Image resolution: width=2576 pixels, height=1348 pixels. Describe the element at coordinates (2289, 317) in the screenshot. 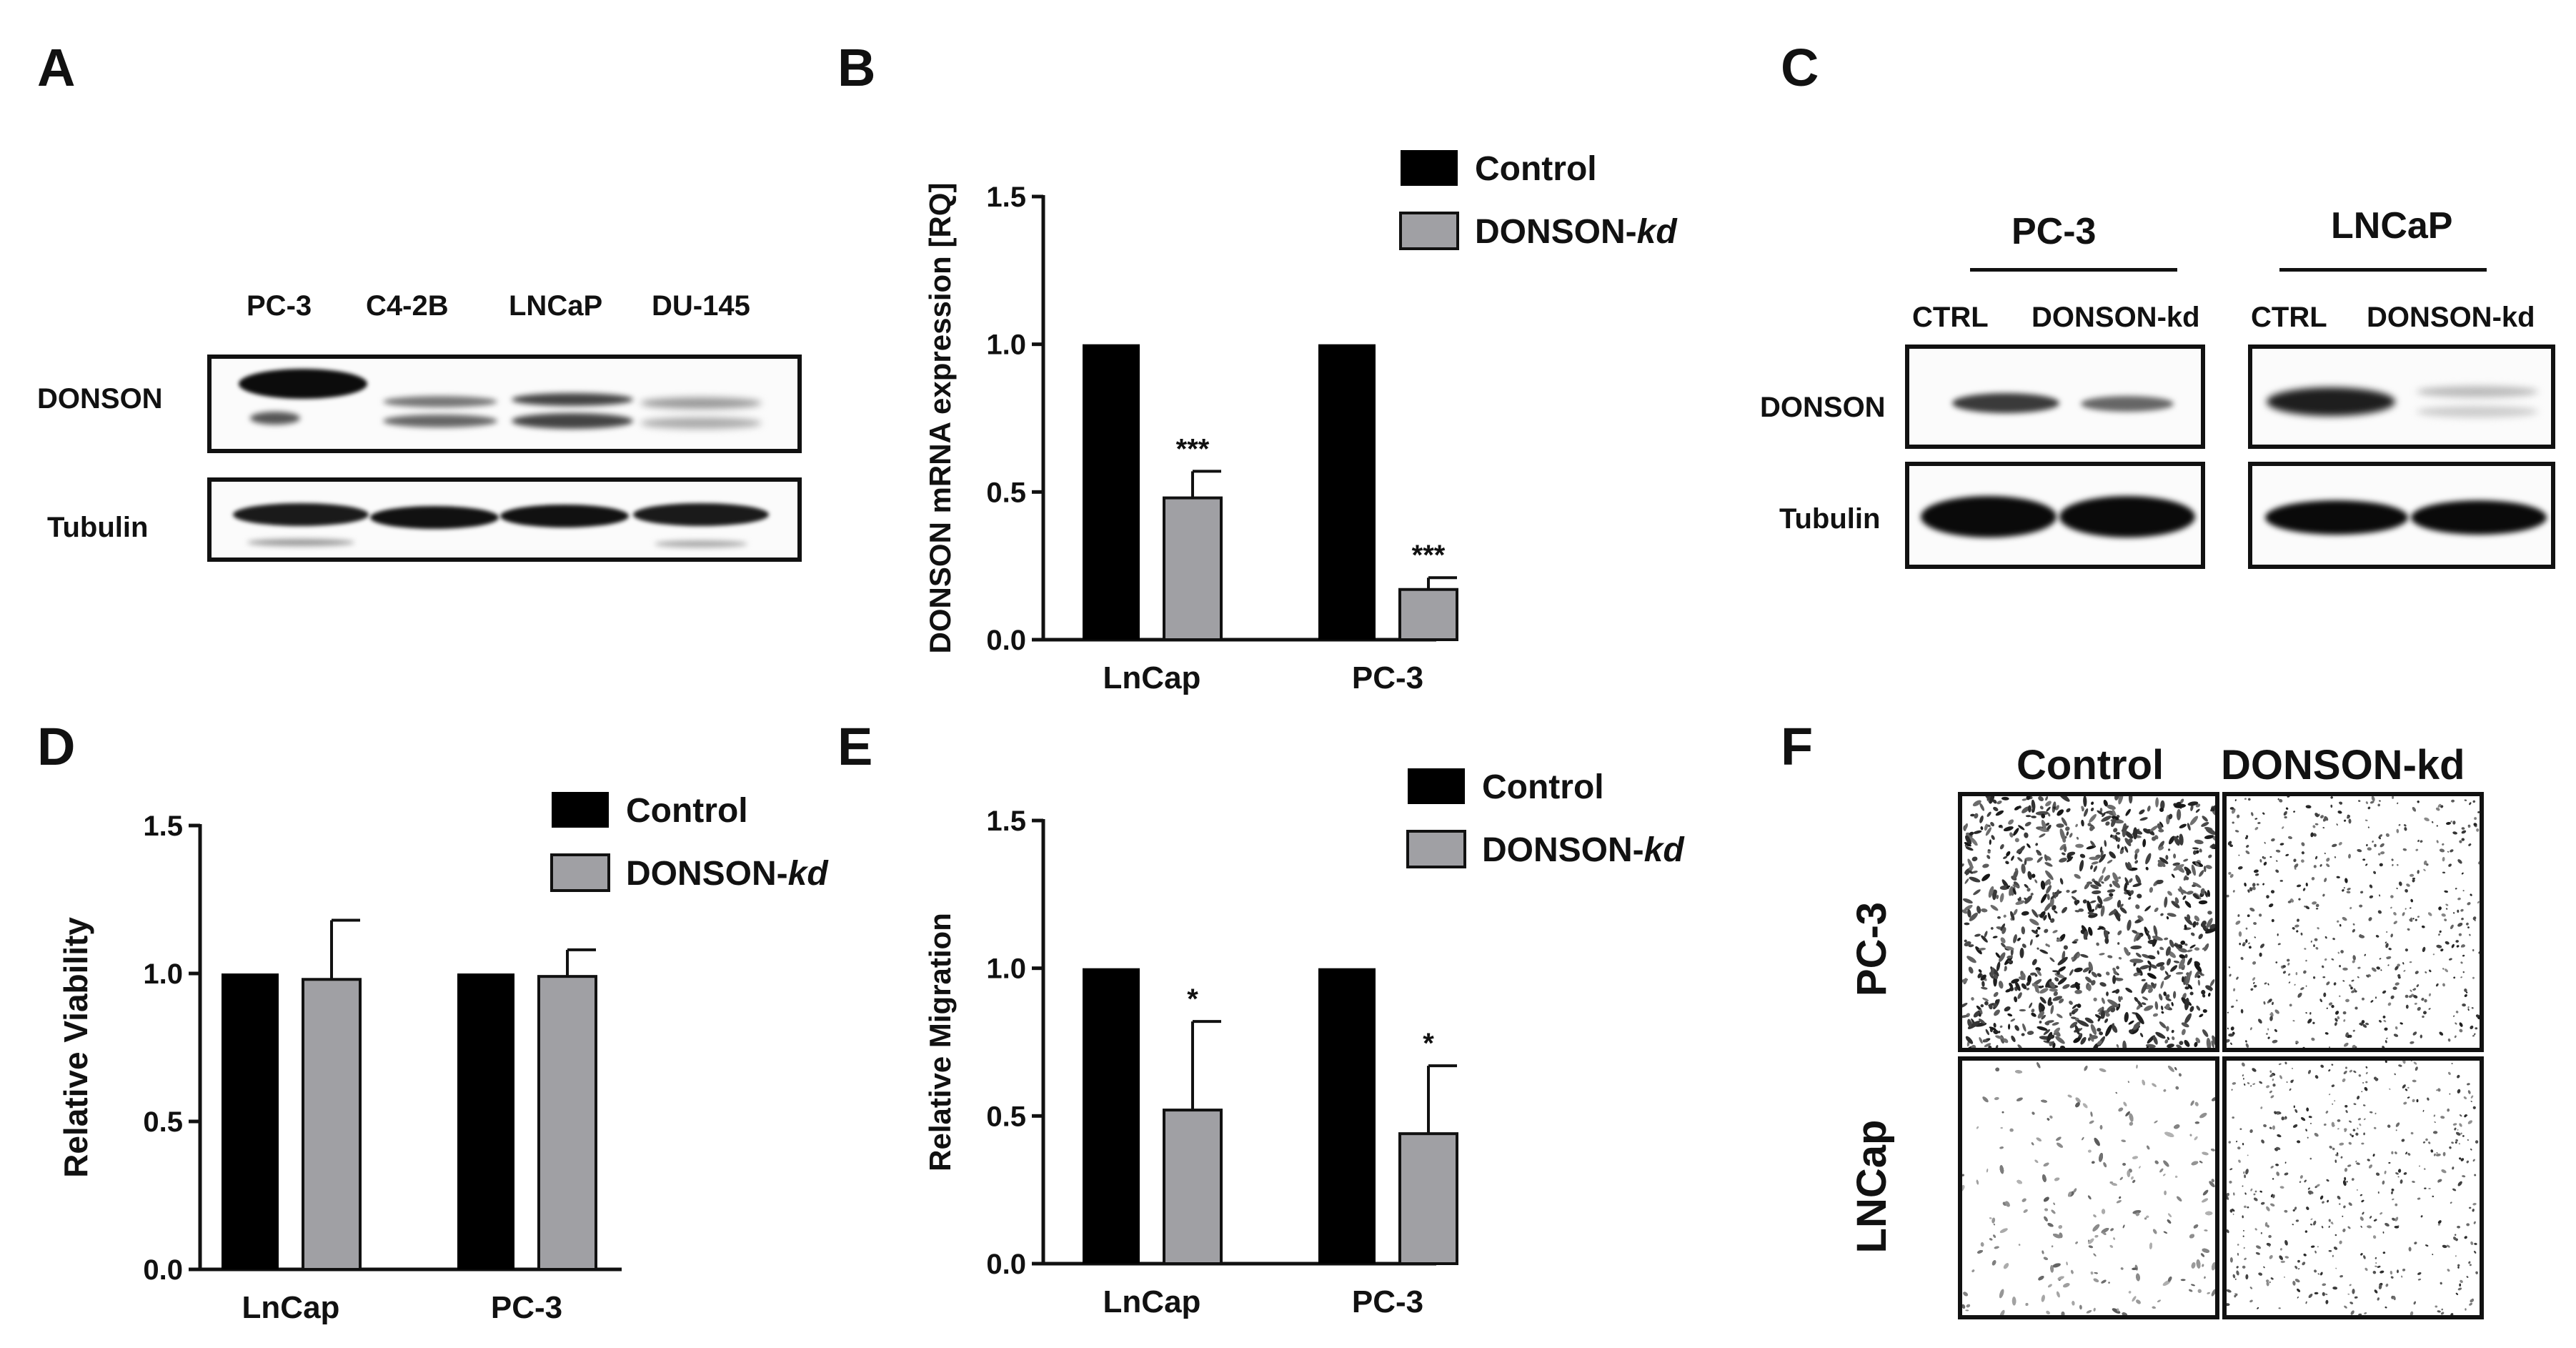

I see `lane-label-lncap-ctrl: CTRL` at that location.